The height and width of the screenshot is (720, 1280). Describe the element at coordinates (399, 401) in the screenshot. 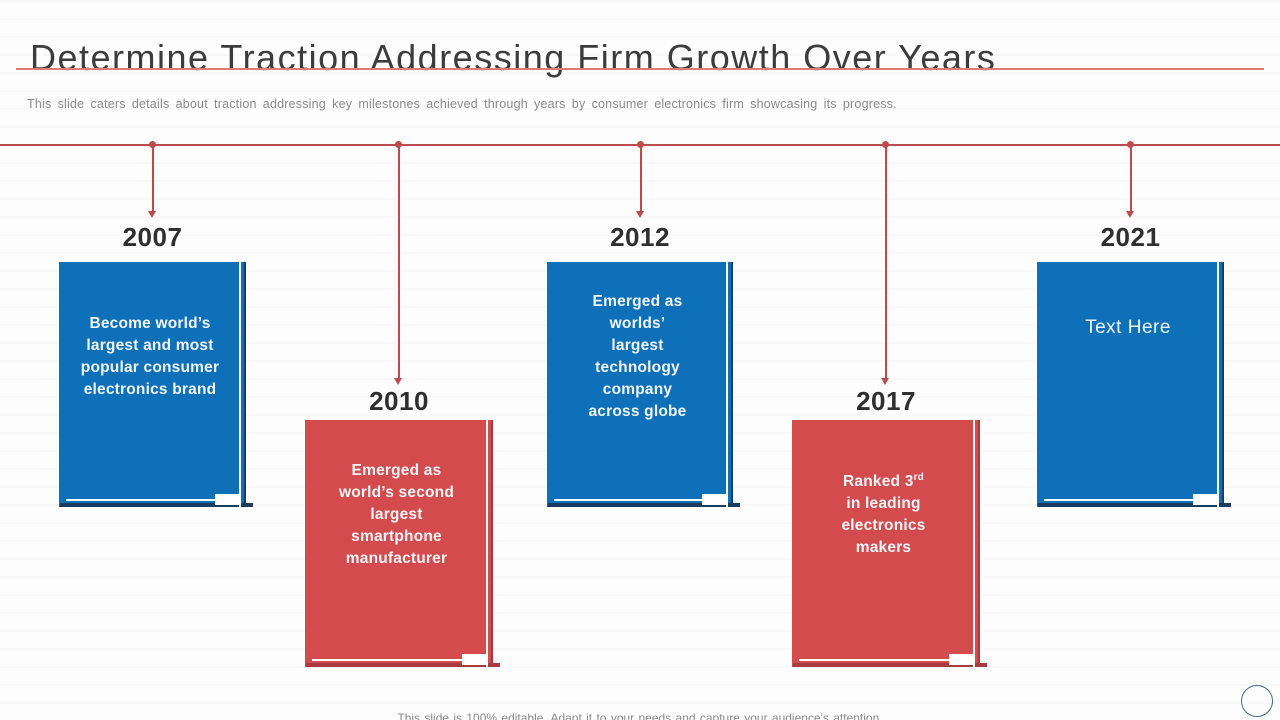

I see `year-label: 2010` at that location.